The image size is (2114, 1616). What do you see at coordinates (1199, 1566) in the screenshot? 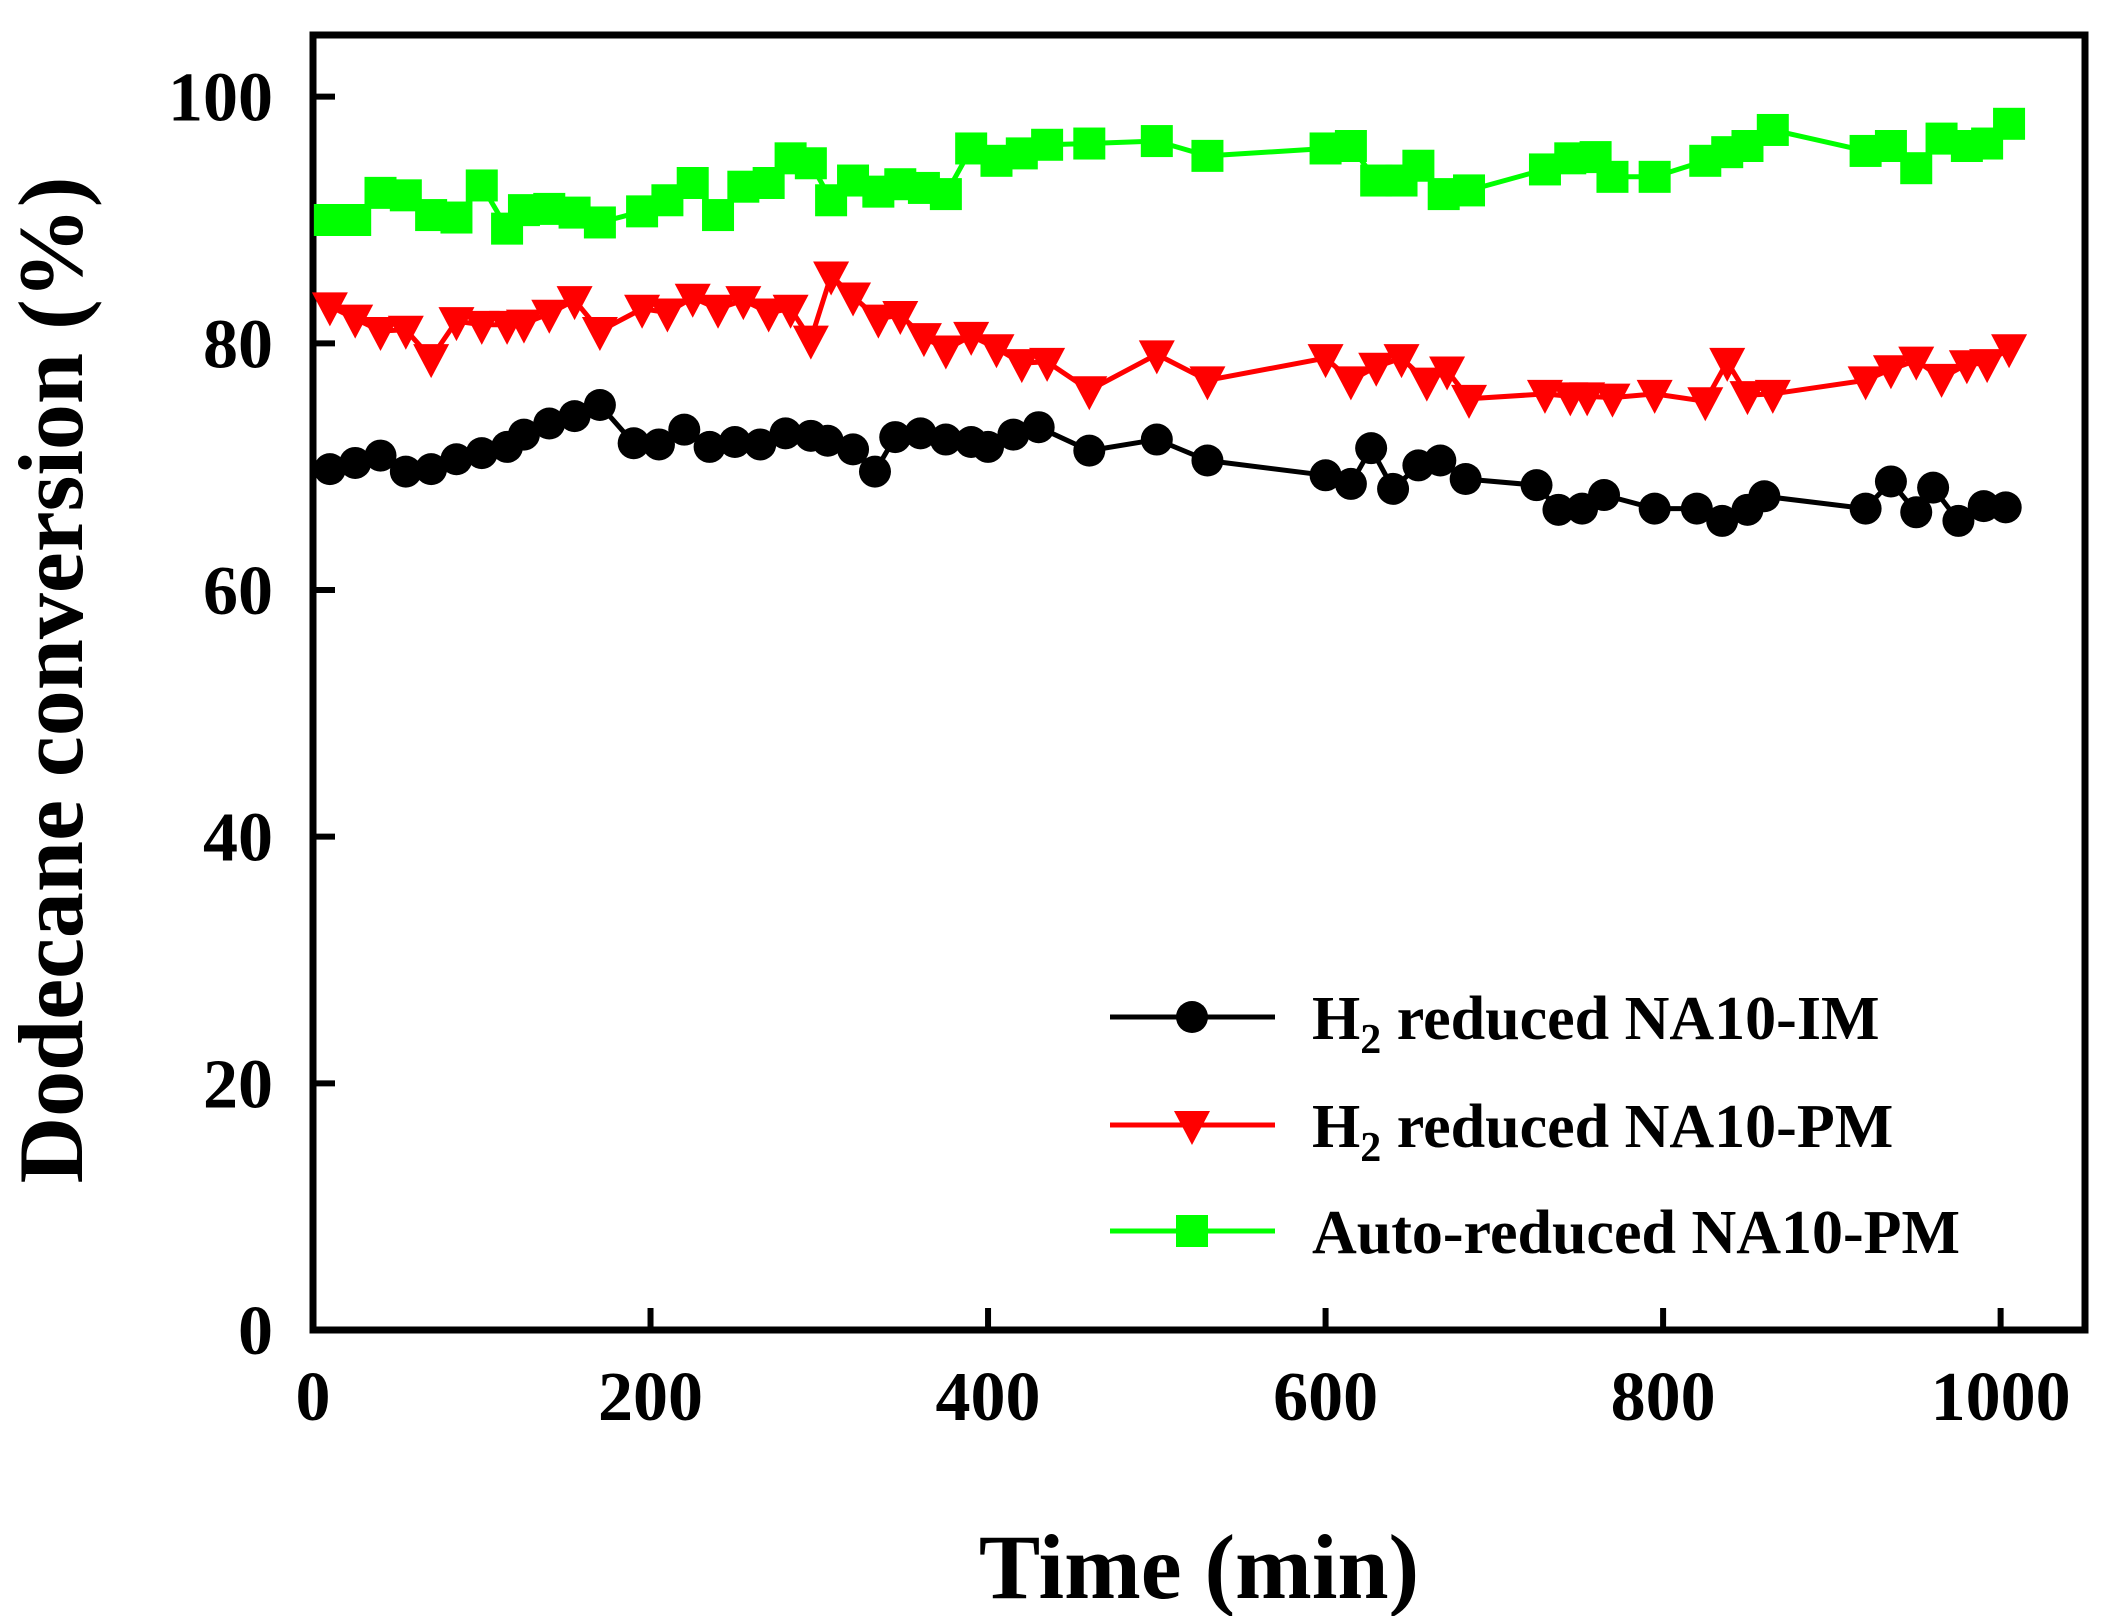
I see `x-axis-title: Time (min)` at bounding box center [1199, 1566].